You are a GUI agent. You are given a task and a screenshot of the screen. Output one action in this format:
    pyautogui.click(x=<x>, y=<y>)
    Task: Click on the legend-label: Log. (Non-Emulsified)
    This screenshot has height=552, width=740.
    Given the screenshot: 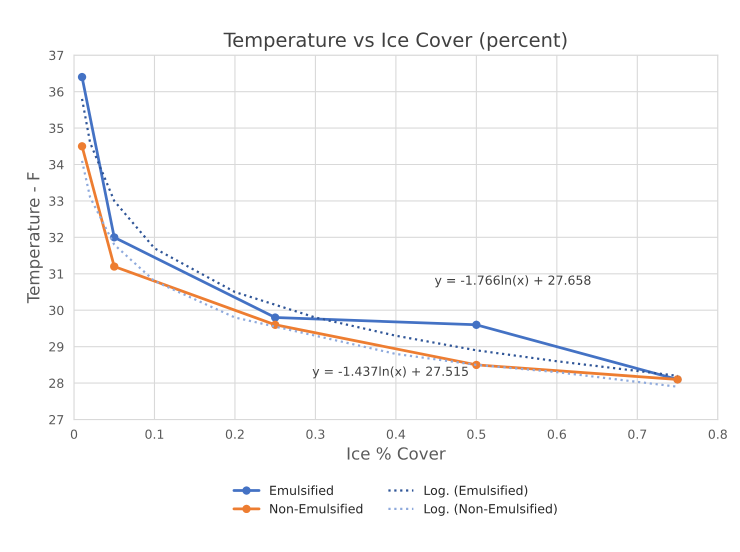 What is the action you would take?
    pyautogui.click(x=490, y=510)
    